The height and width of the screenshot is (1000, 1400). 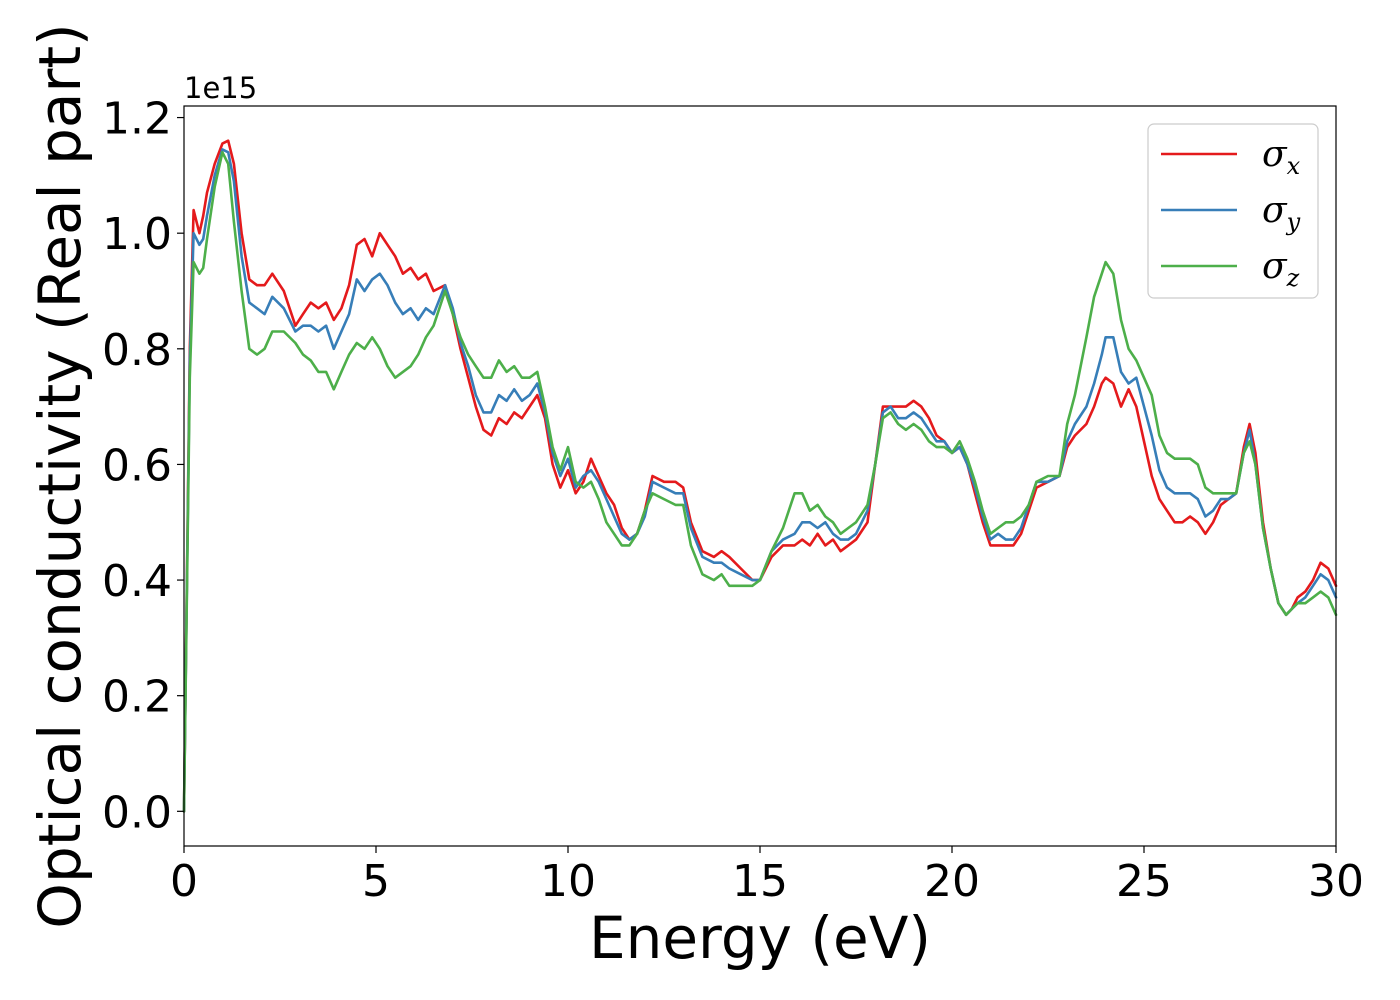 What do you see at coordinates (137, 119) in the screenshot?
I see `y-tick-label: 1.2` at bounding box center [137, 119].